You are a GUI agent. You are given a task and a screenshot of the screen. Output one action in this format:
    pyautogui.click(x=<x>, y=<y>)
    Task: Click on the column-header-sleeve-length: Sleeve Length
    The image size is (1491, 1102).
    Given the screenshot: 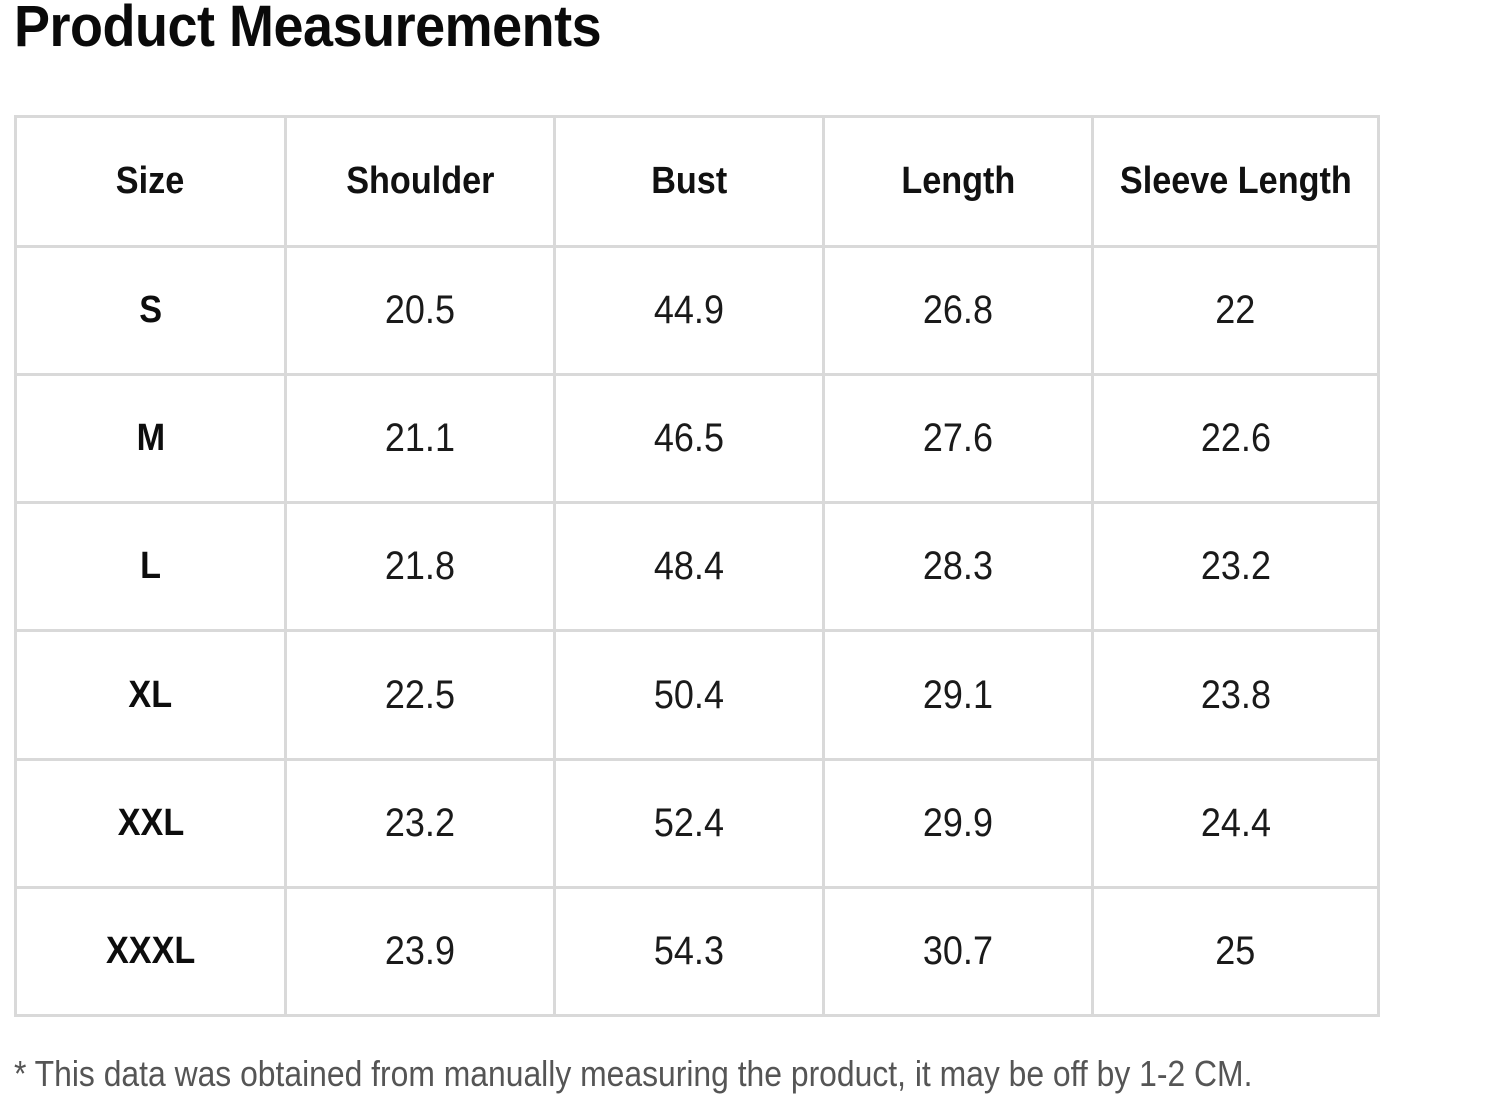 What is the action you would take?
    pyautogui.click(x=1235, y=181)
    